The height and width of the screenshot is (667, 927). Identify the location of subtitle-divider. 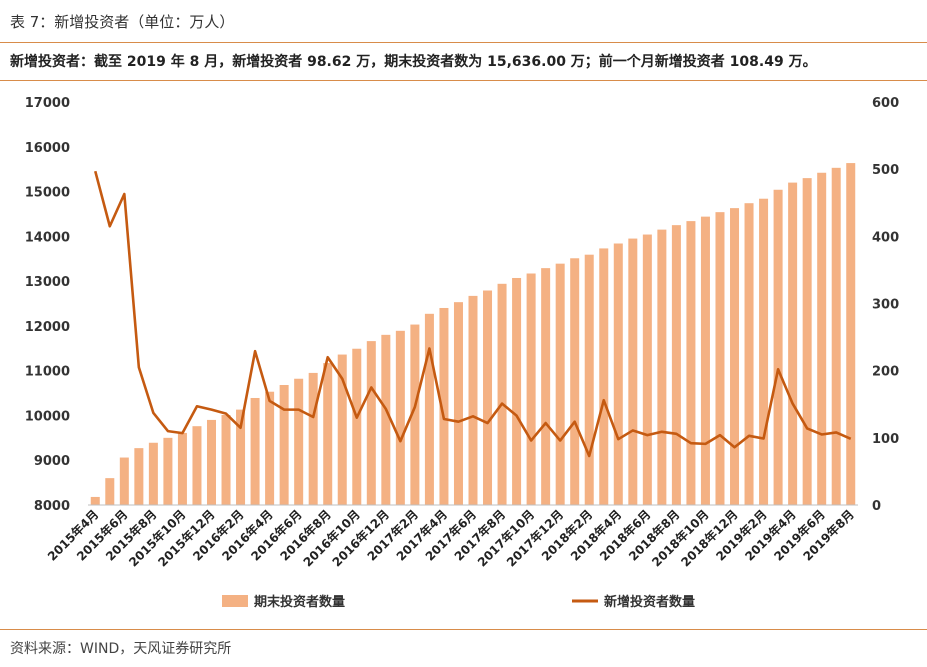
(463, 80).